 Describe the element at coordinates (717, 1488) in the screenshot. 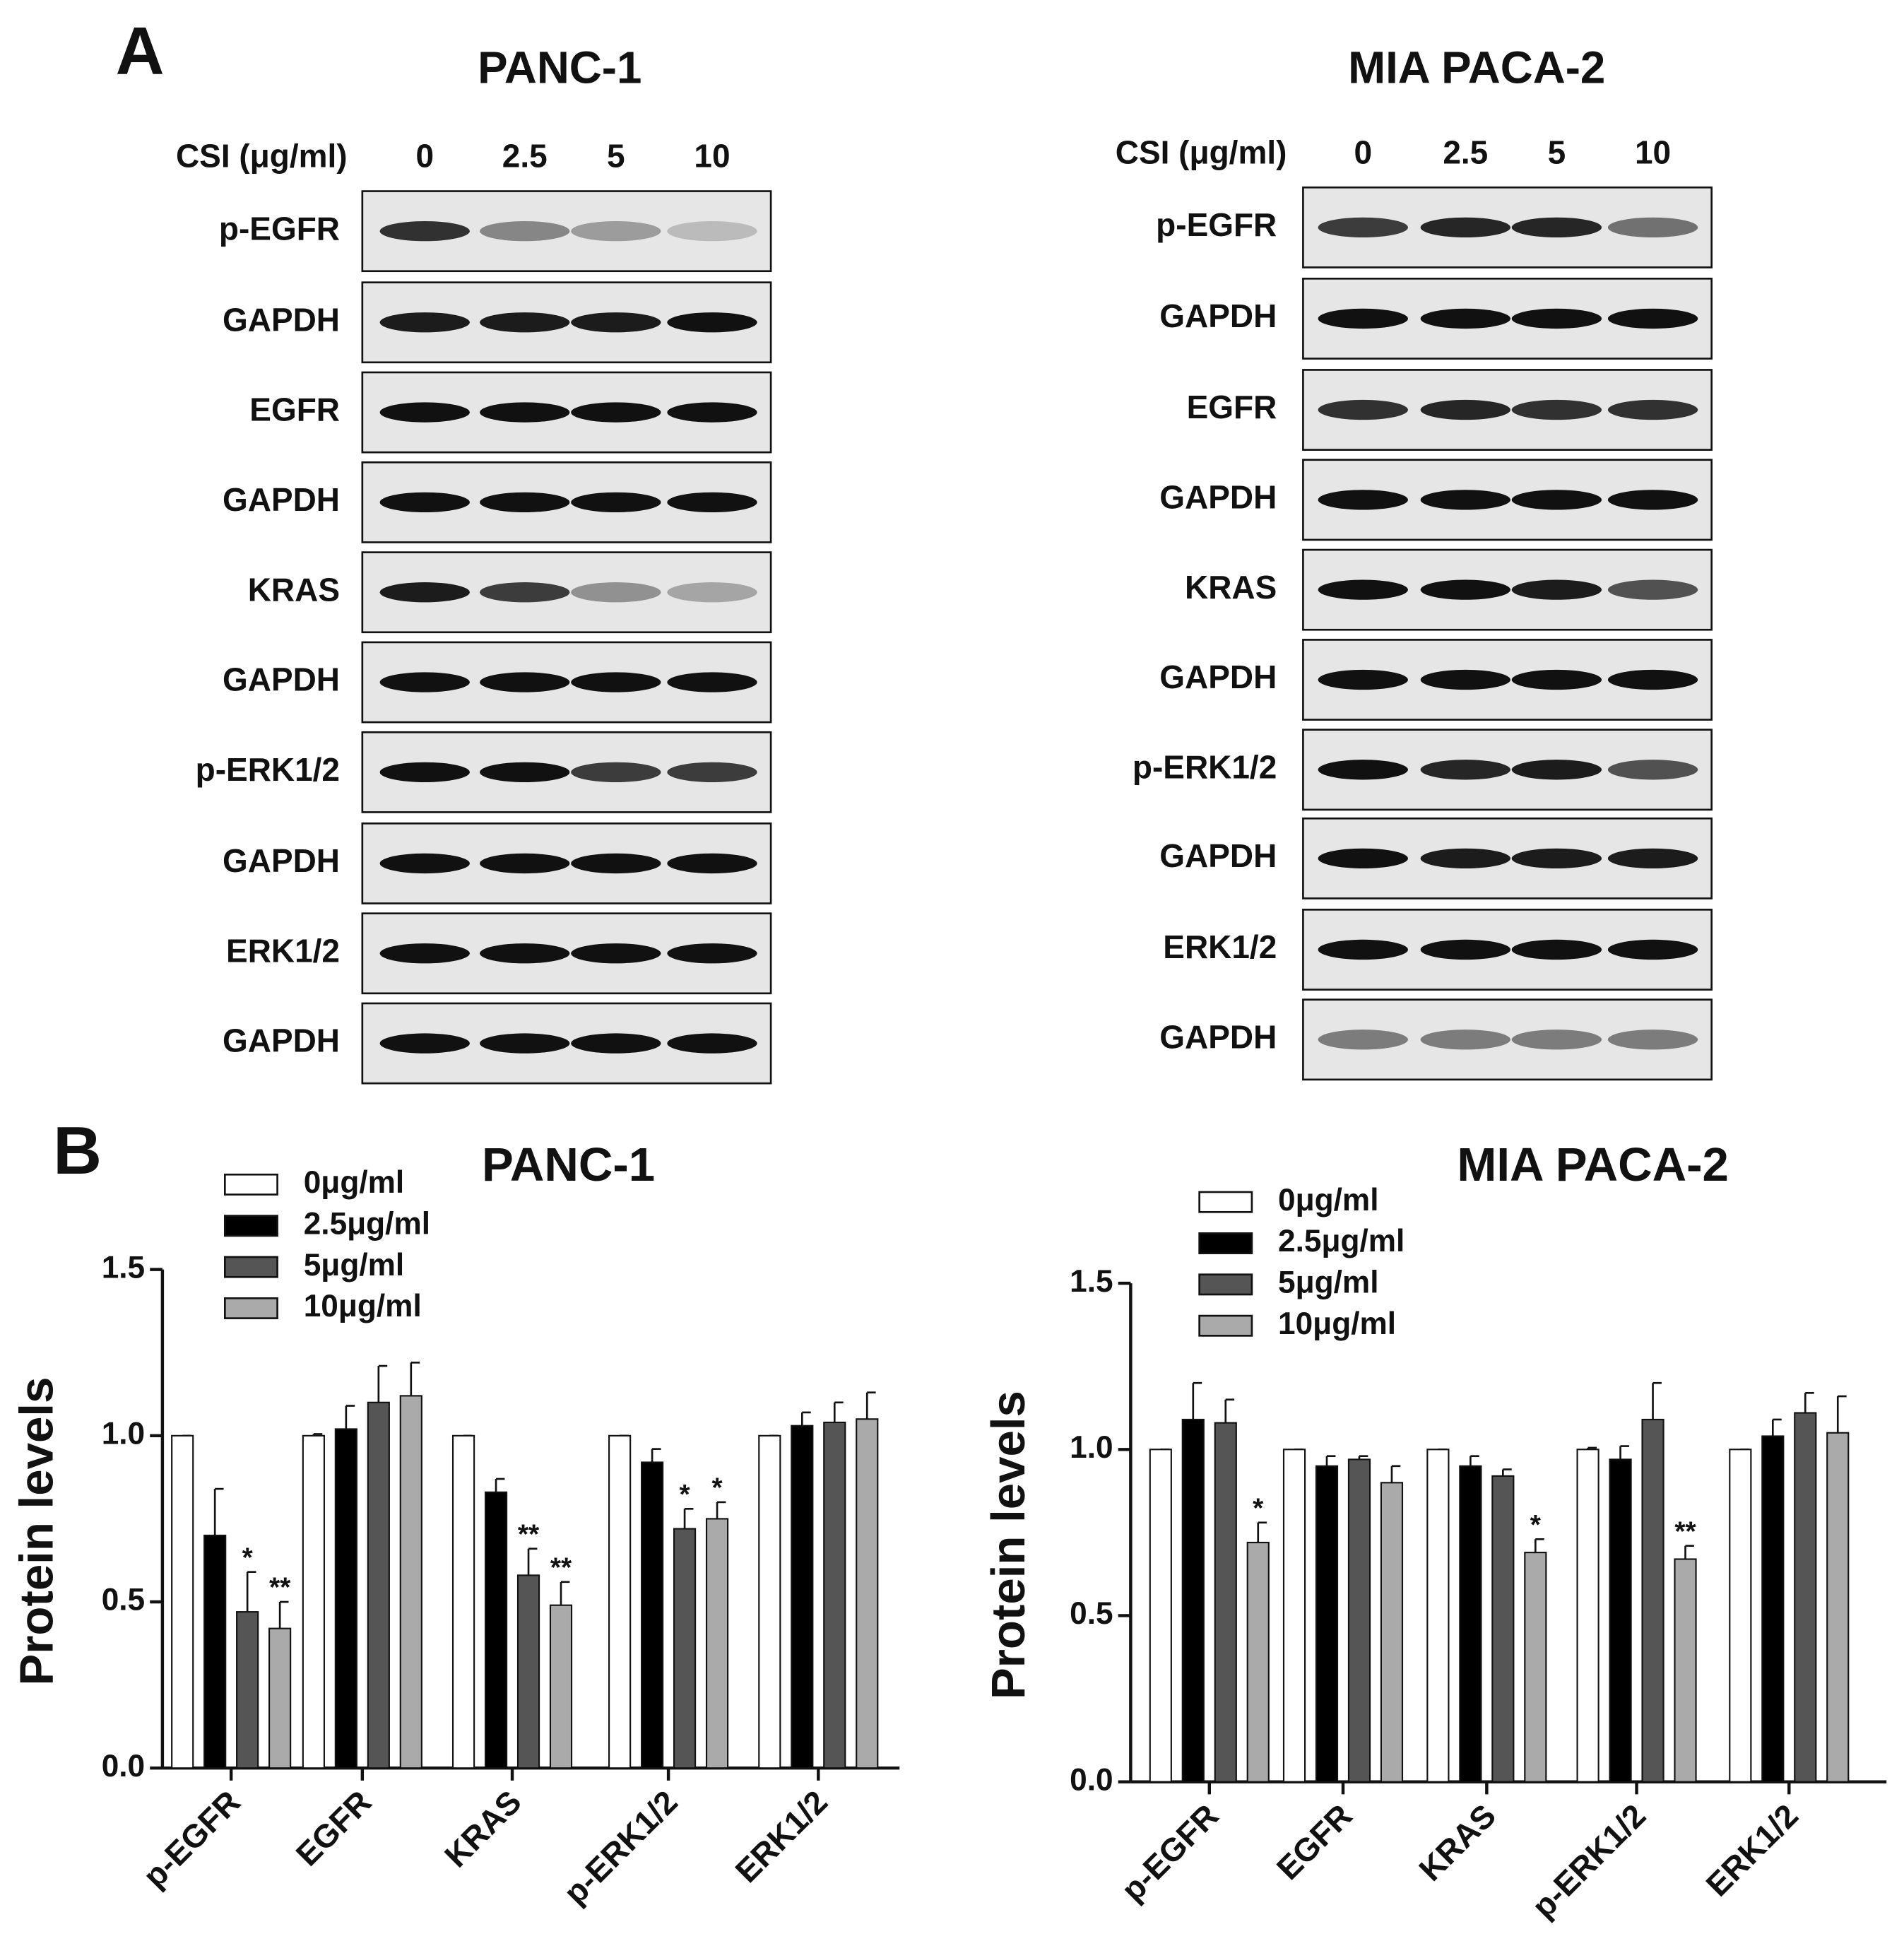

I see `significance: *` at that location.